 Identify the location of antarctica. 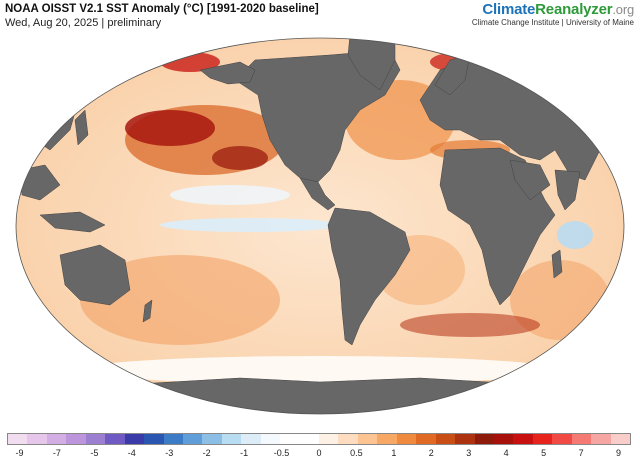
(320, 395).